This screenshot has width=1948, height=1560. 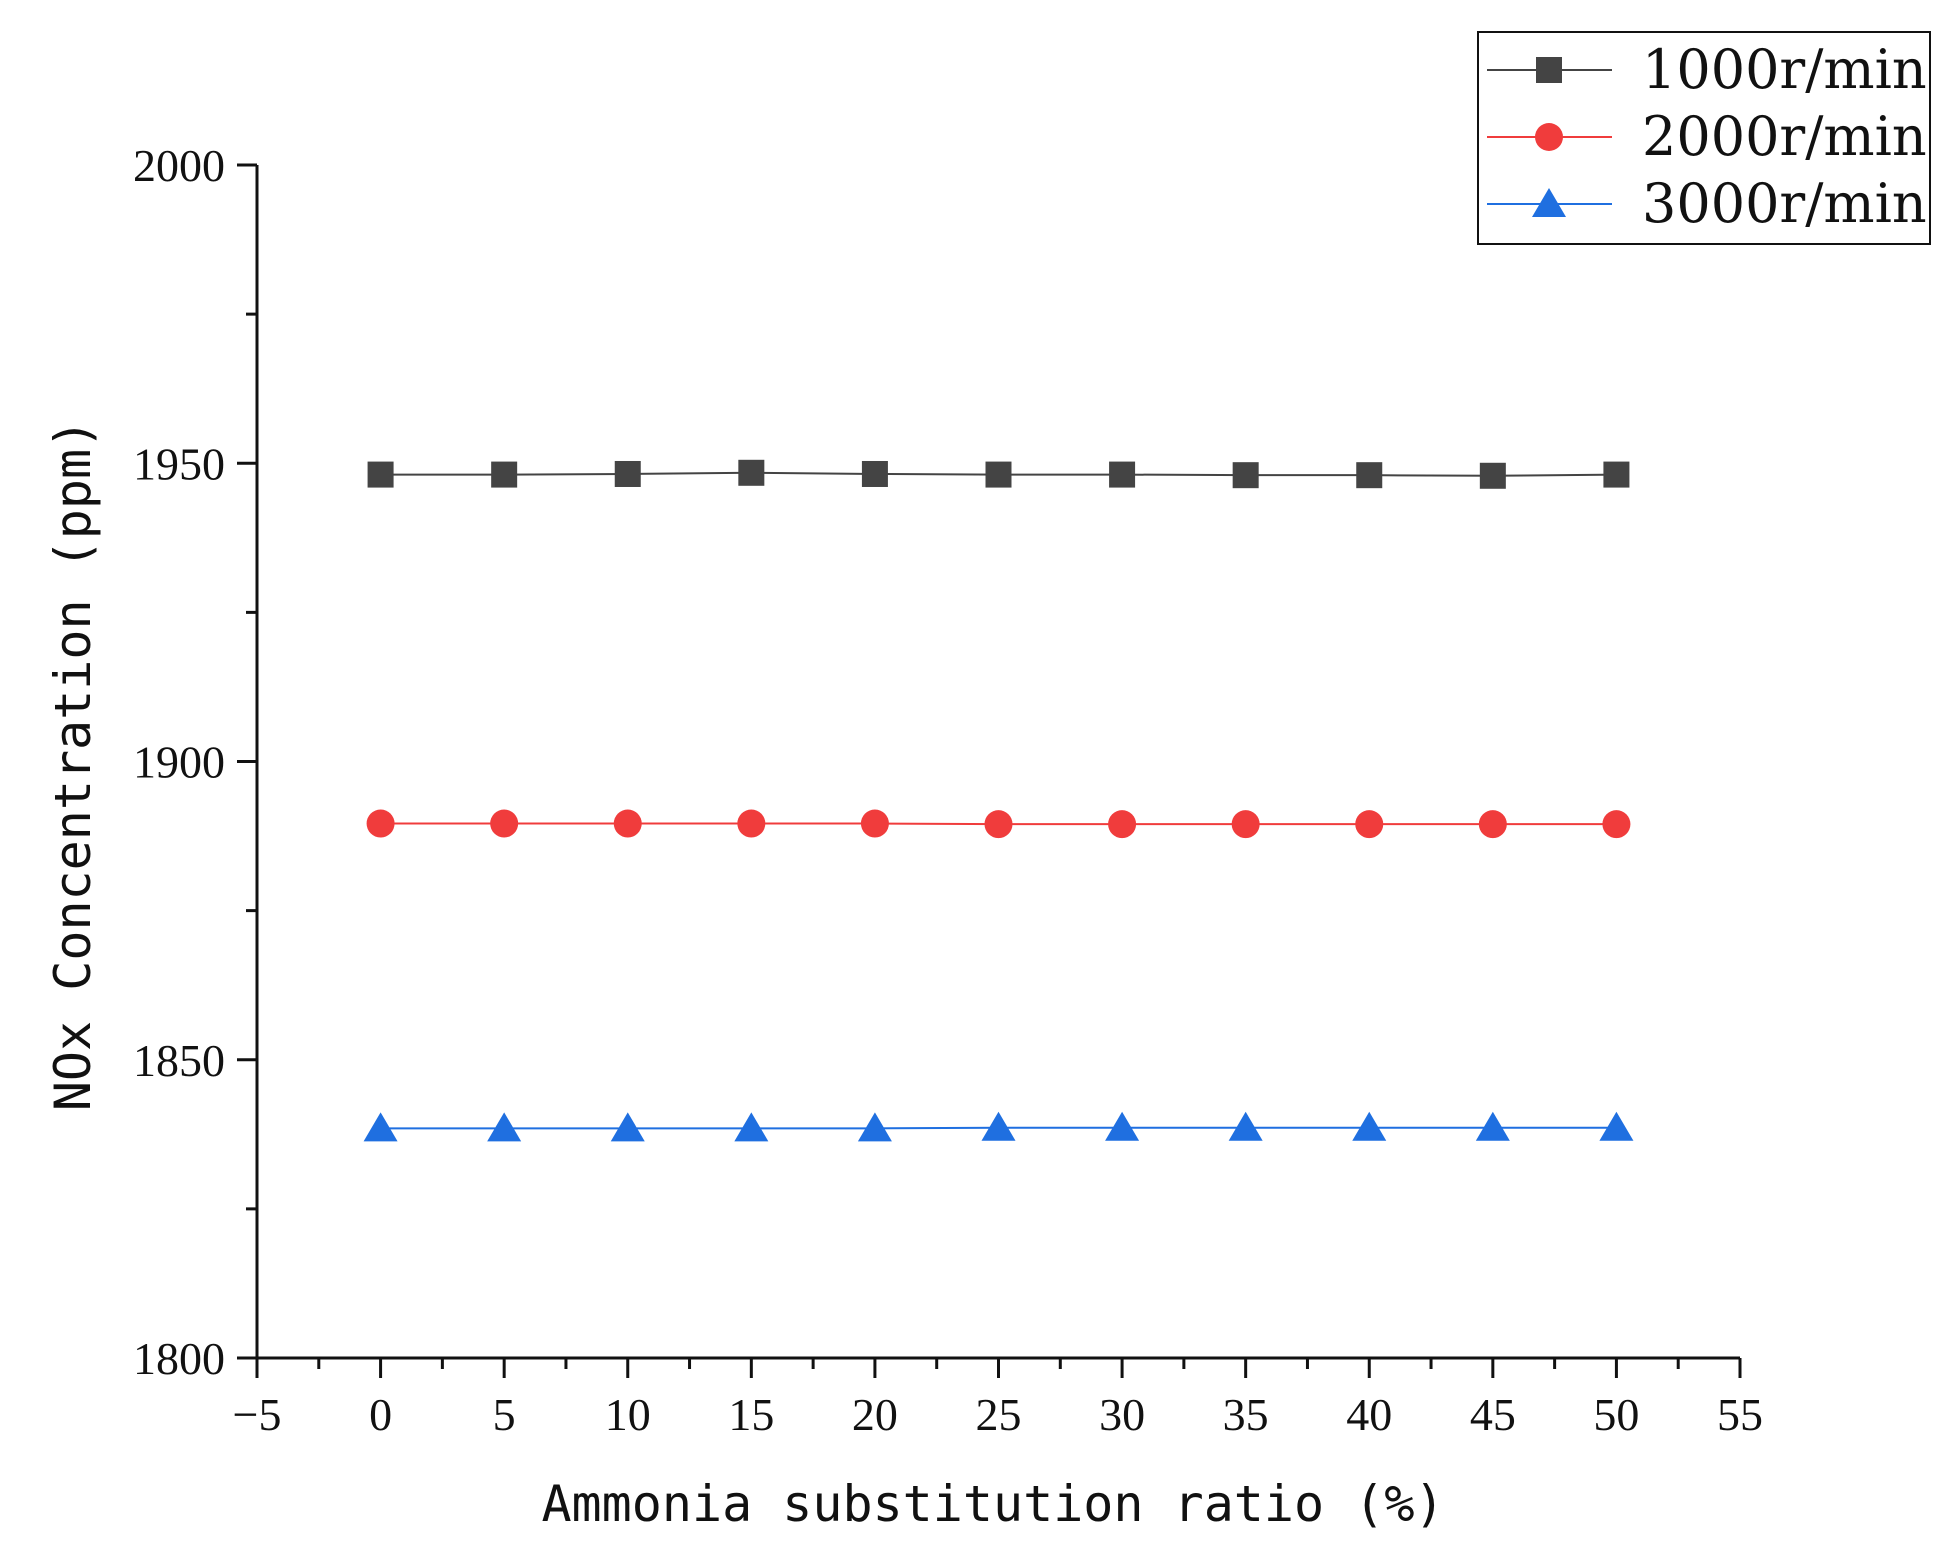 What do you see at coordinates (628, 1414) in the screenshot?
I see `x-tick-label: 10` at bounding box center [628, 1414].